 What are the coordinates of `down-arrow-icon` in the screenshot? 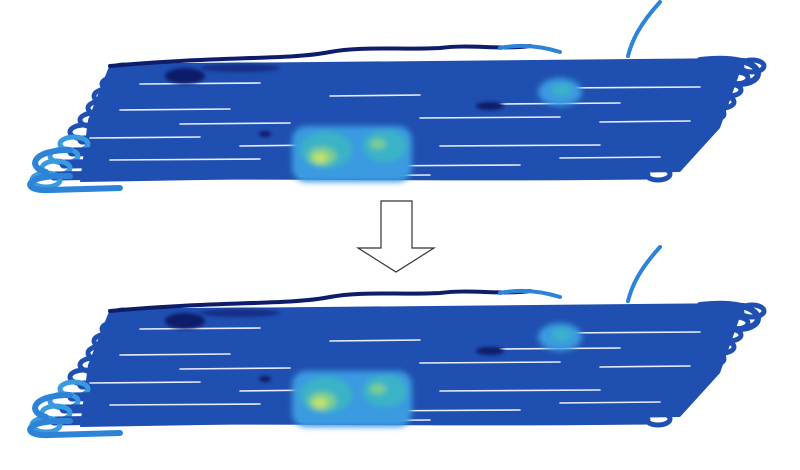 It's located at (396, 236).